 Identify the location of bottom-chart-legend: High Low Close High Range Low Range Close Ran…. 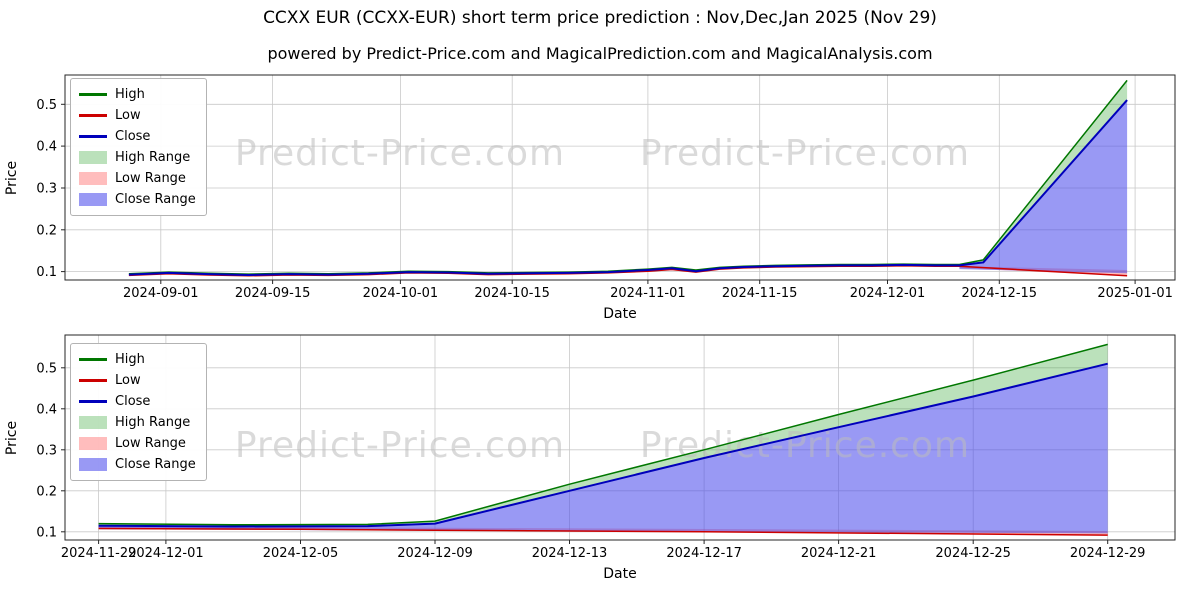
(138, 412).